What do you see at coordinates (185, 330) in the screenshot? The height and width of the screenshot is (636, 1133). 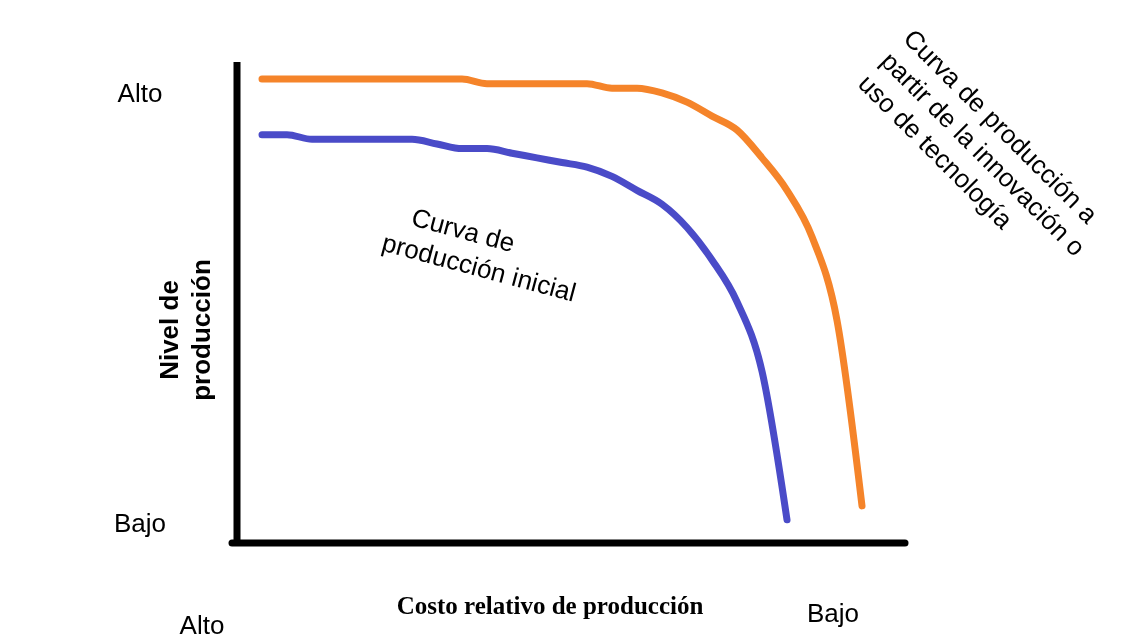 I see `y-axis-title: Nivel de producción` at bounding box center [185, 330].